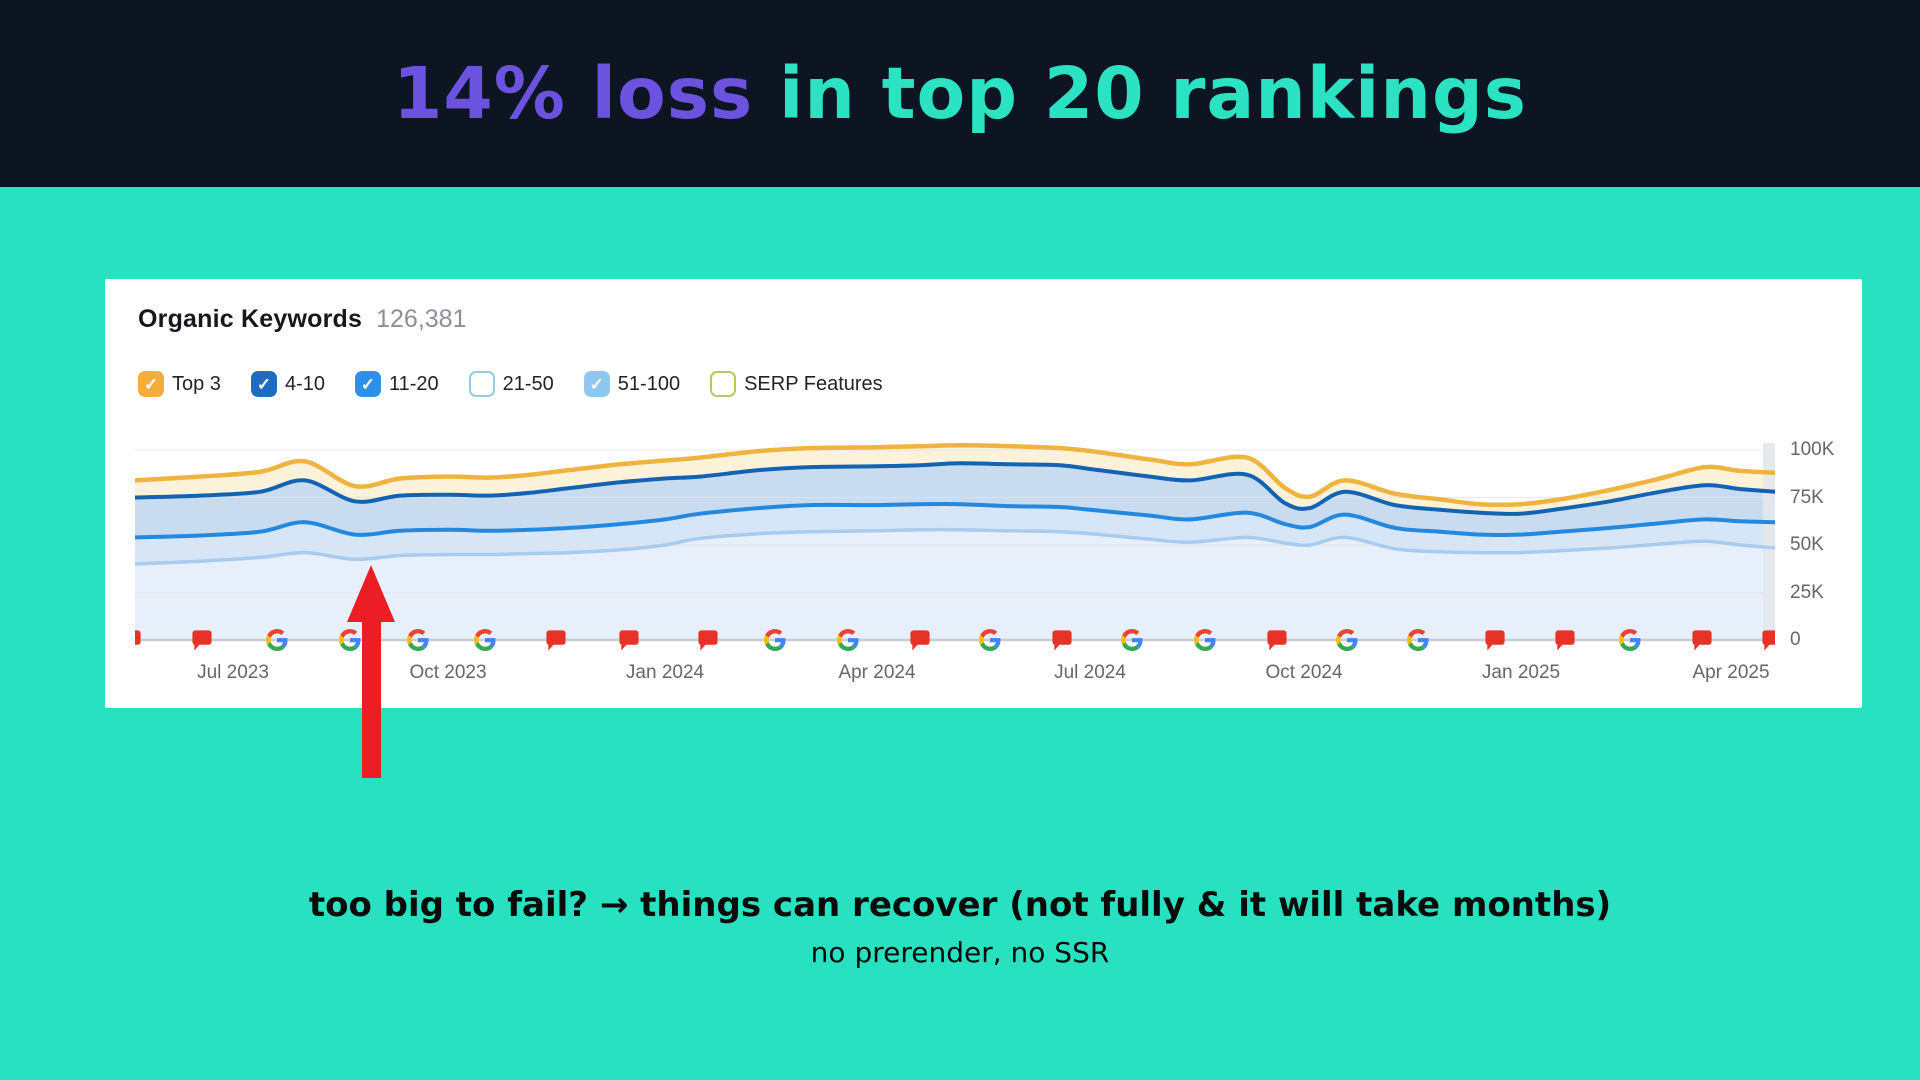  Describe the element at coordinates (1807, 497) in the screenshot. I see `y-tick-75K: 75K` at that location.